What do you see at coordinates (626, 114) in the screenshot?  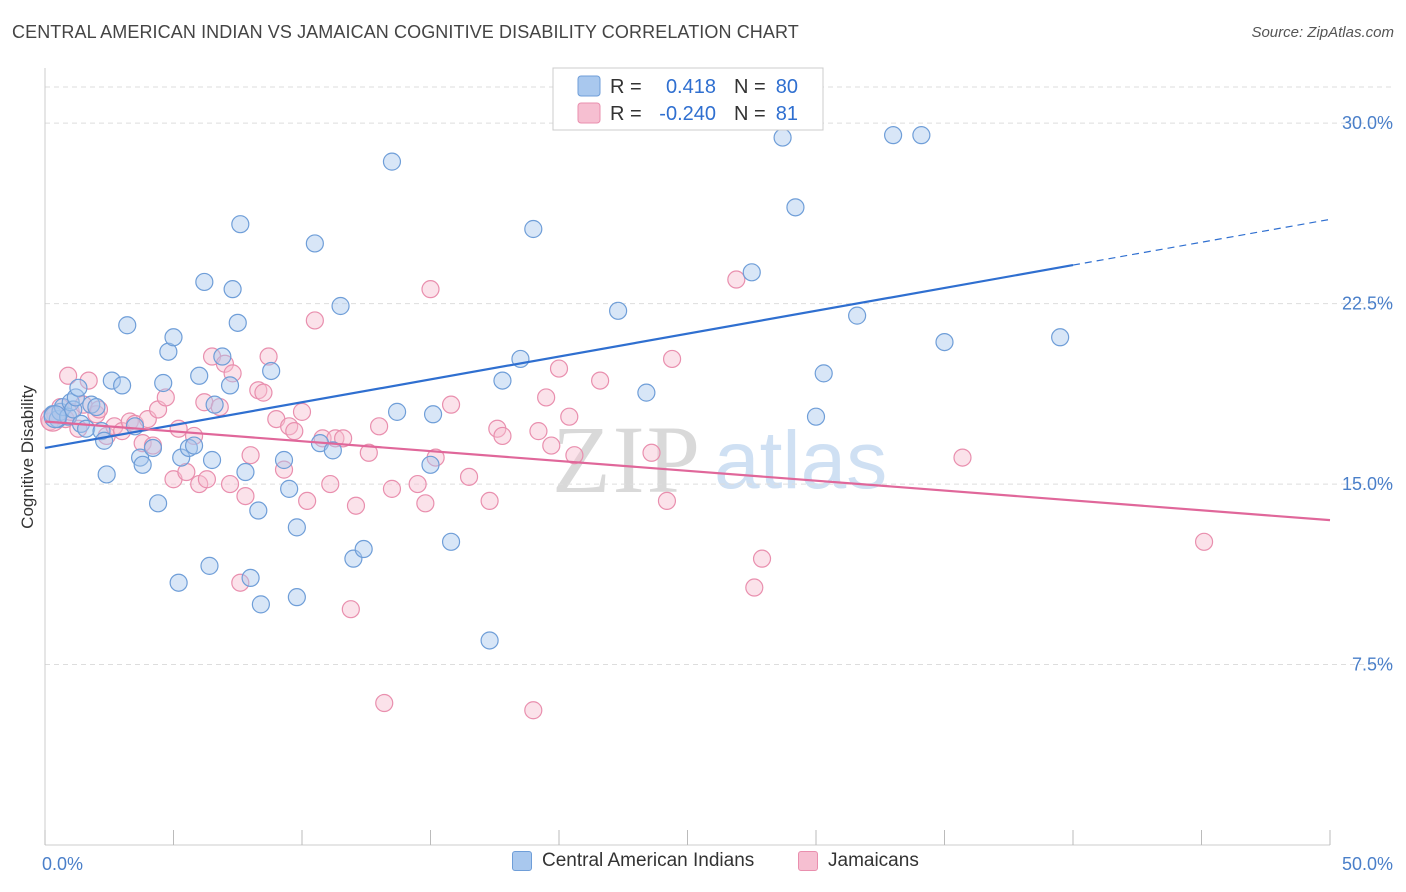 I see `legend-r-label-2: R =` at bounding box center [626, 114].